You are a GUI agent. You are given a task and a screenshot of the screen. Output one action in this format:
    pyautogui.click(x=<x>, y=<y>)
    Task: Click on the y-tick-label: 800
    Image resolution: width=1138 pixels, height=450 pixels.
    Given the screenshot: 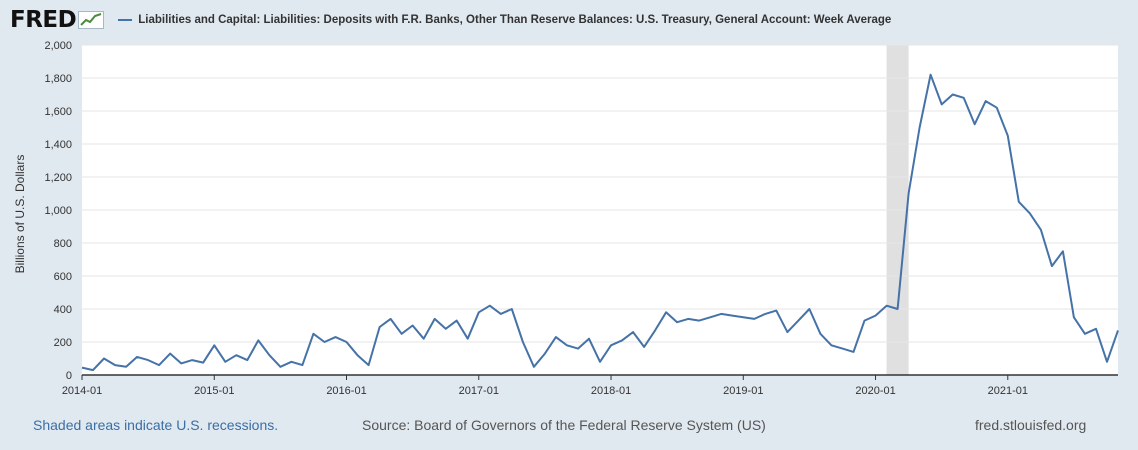 What is the action you would take?
    pyautogui.click(x=63, y=244)
    